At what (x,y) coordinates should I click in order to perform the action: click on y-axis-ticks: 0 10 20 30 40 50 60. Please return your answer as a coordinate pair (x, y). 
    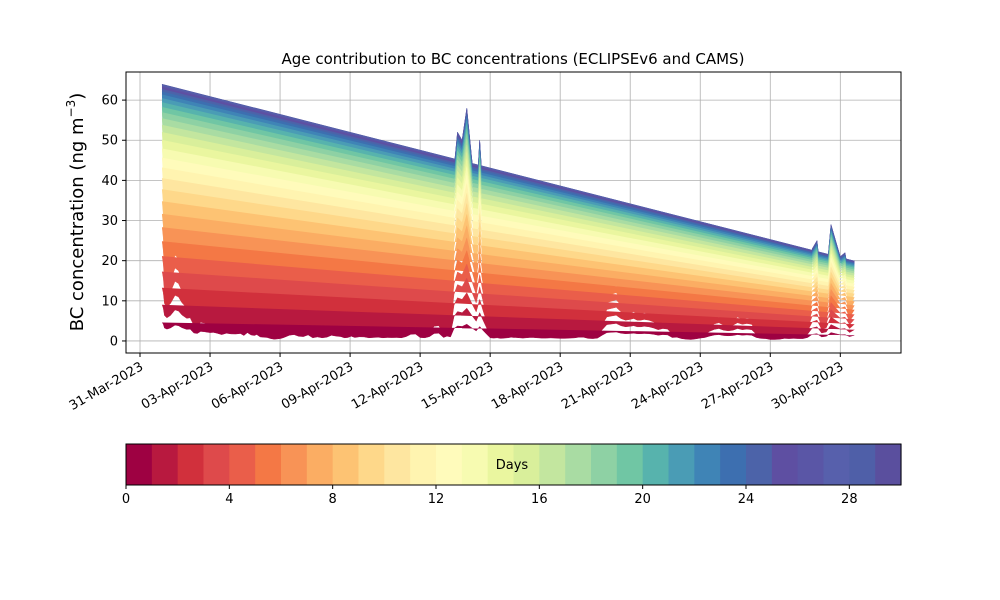
    Looking at the image, I should click on (113, 221).